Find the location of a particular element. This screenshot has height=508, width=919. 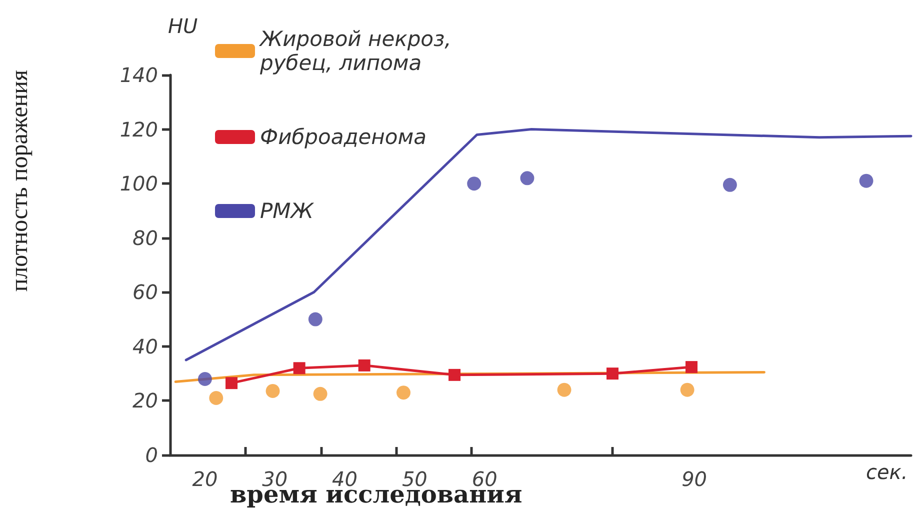

y-tick-label: 60 is located at coordinates (145, 292).